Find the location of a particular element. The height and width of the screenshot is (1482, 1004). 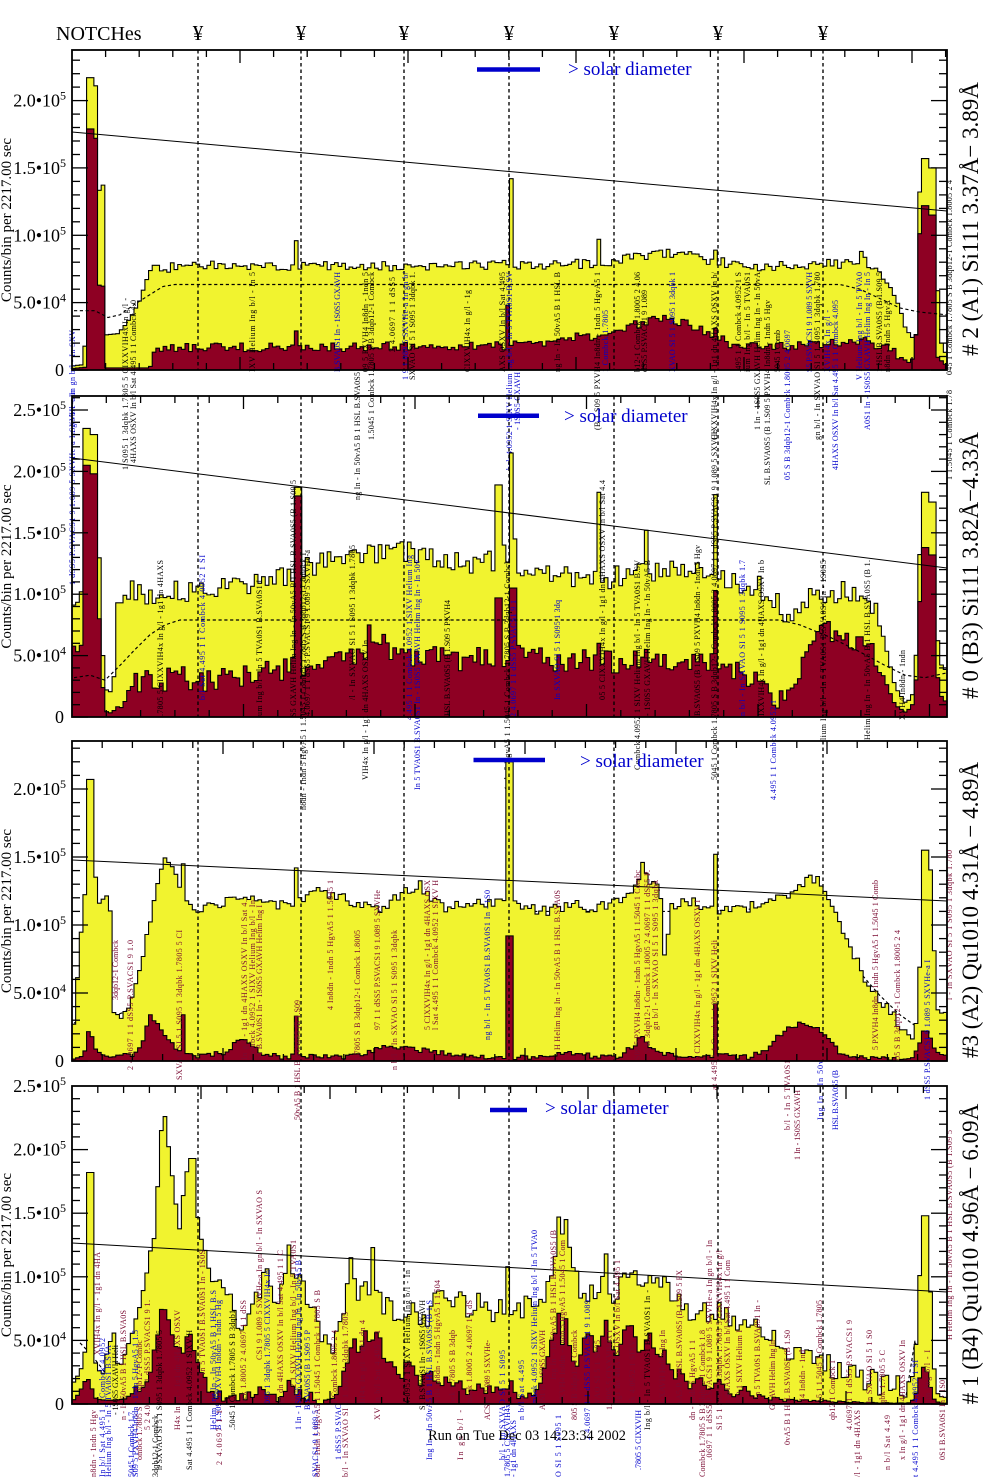

svg-text: AXS OSXV In b/l Sat 4.495 is located at coordinates (502, 322).